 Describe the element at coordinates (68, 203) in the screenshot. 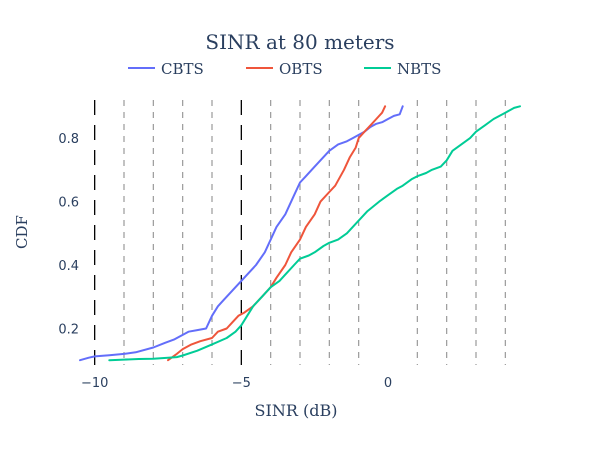

I see `y-tick-label: 0.6` at that location.